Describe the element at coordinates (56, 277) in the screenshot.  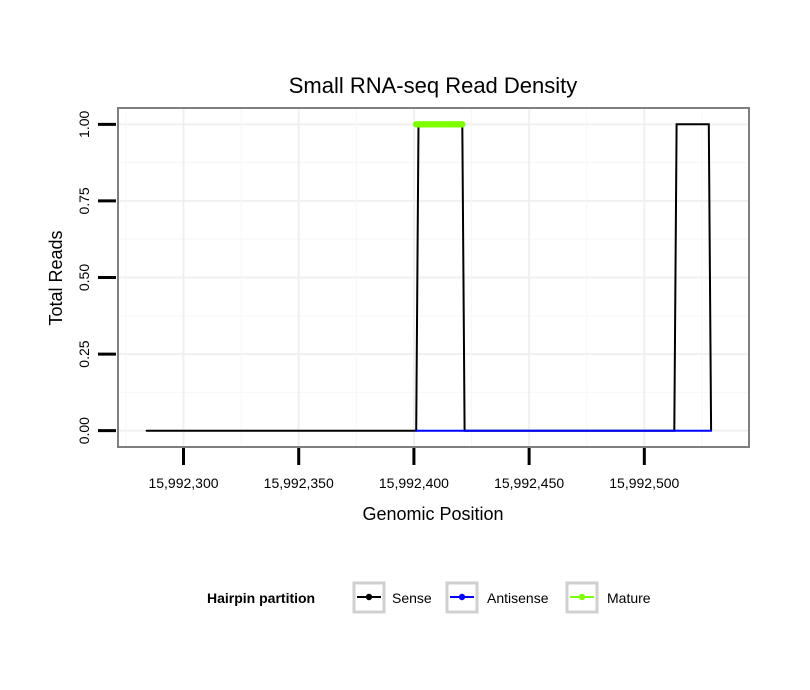
I see `y-axis-title: Total Reads` at that location.